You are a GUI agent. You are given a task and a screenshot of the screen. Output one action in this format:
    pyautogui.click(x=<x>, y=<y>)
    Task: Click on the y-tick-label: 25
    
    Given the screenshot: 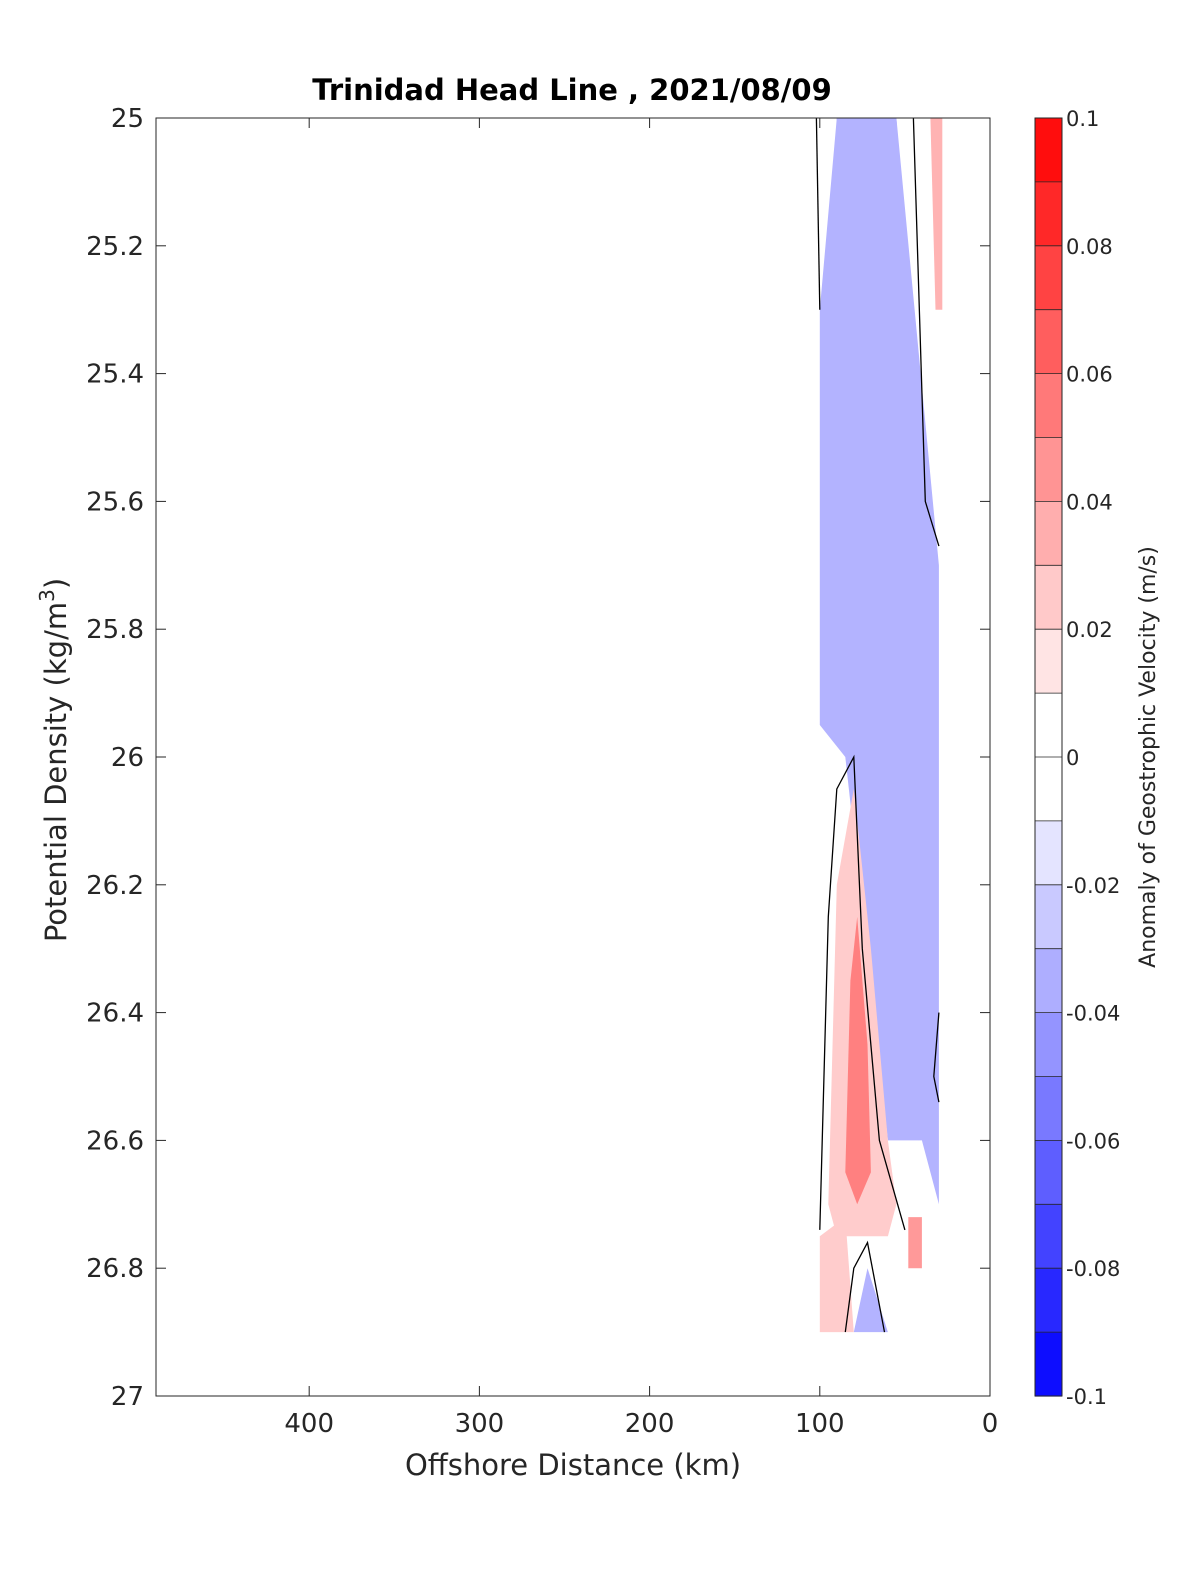 What is the action you would take?
    pyautogui.click(x=127, y=119)
    